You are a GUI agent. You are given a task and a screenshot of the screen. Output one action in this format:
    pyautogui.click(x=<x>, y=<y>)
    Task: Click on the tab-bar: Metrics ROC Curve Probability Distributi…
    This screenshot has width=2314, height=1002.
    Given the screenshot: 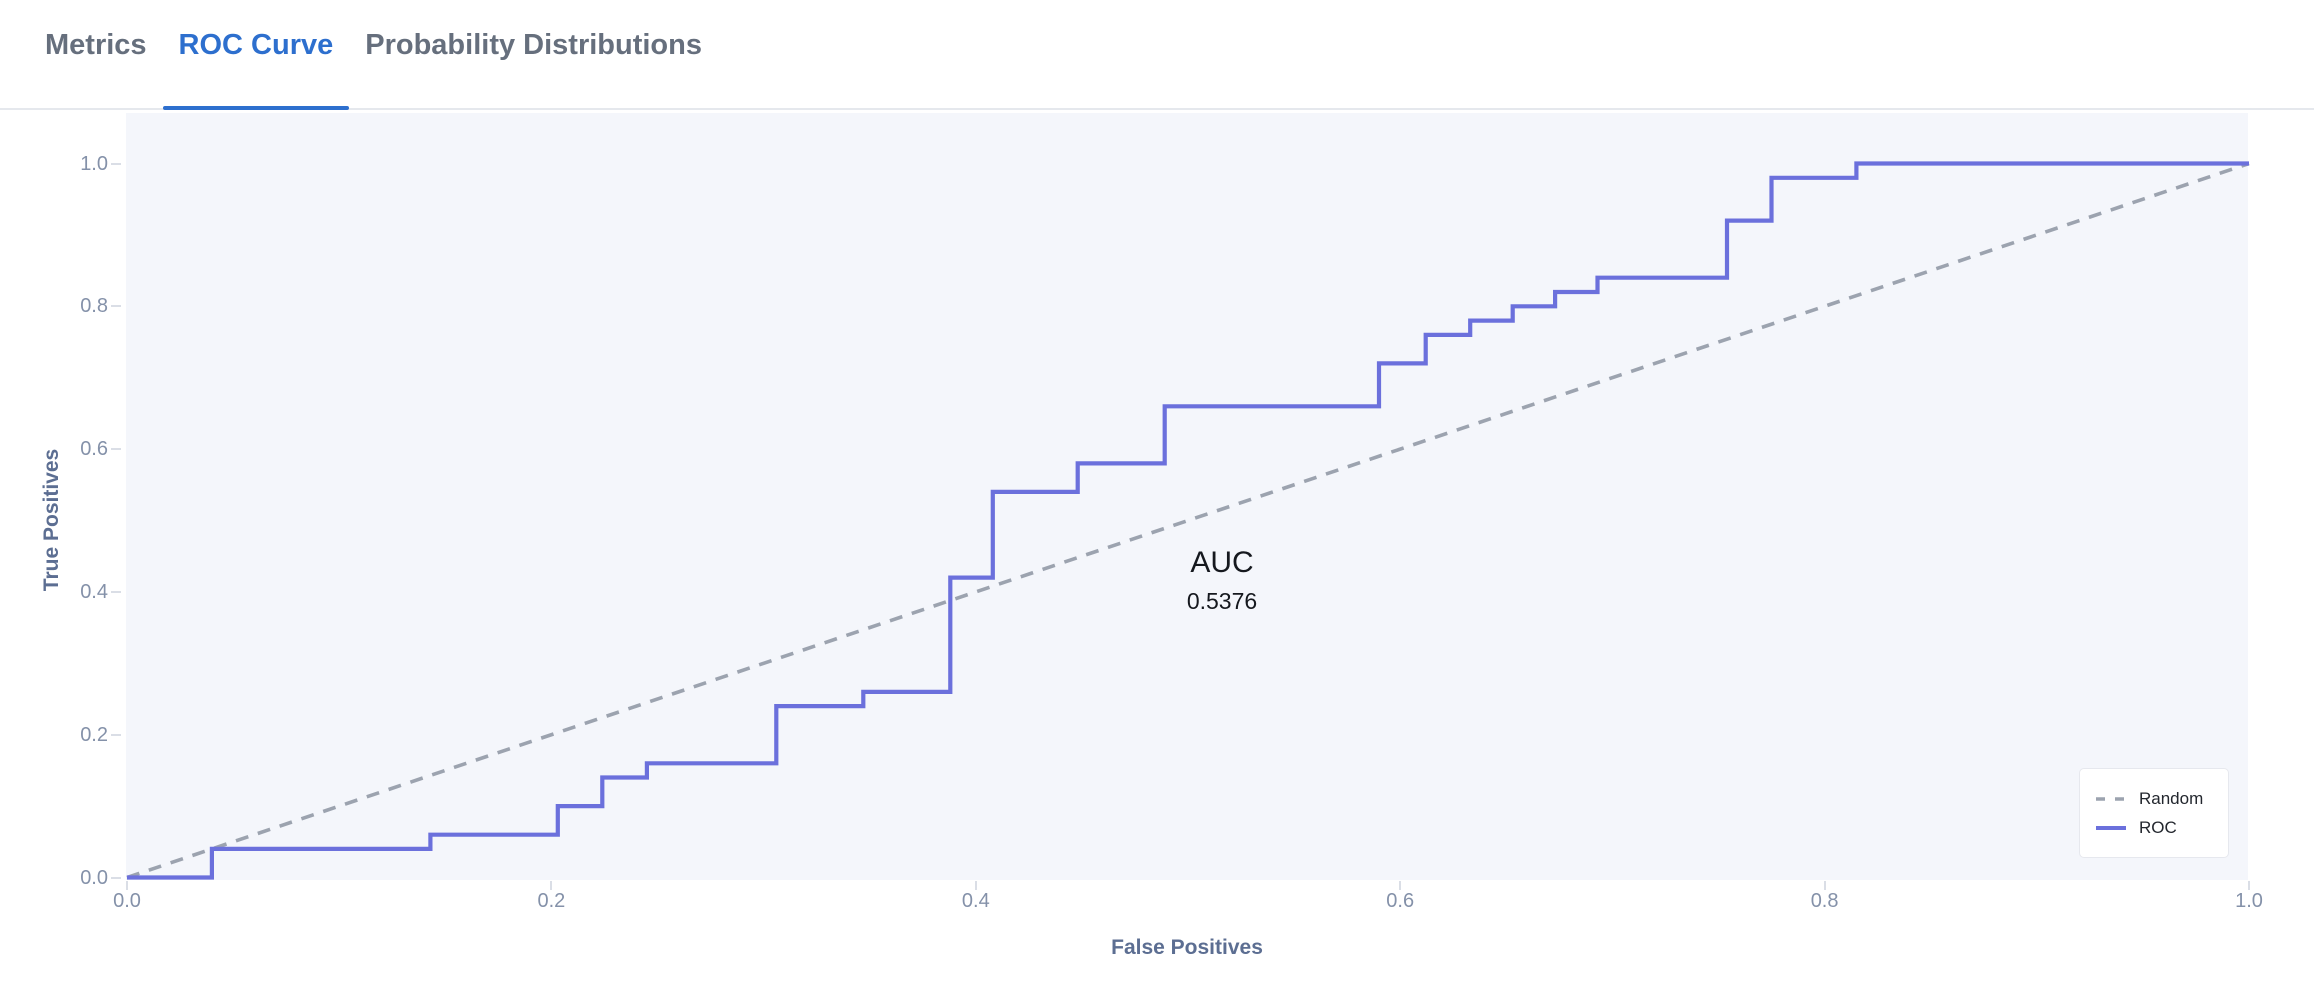 What is the action you would take?
    pyautogui.click(x=1157, y=55)
    